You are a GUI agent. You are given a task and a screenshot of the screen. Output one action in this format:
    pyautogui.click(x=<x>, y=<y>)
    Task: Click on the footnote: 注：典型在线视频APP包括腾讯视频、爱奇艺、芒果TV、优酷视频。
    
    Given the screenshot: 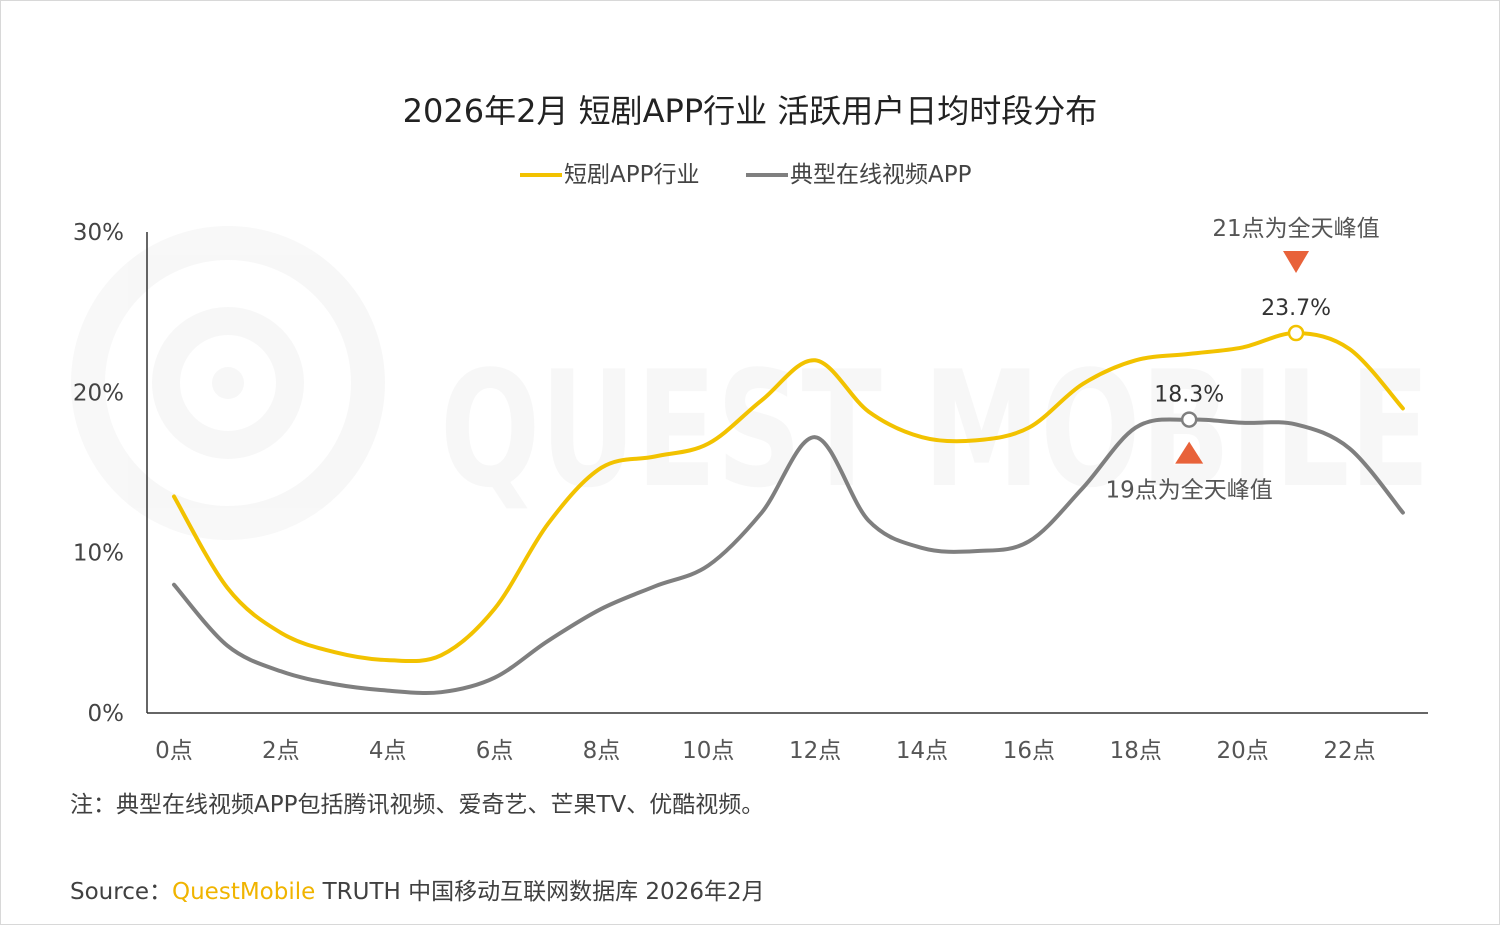 What is the action you would take?
    pyautogui.click(x=417, y=805)
    